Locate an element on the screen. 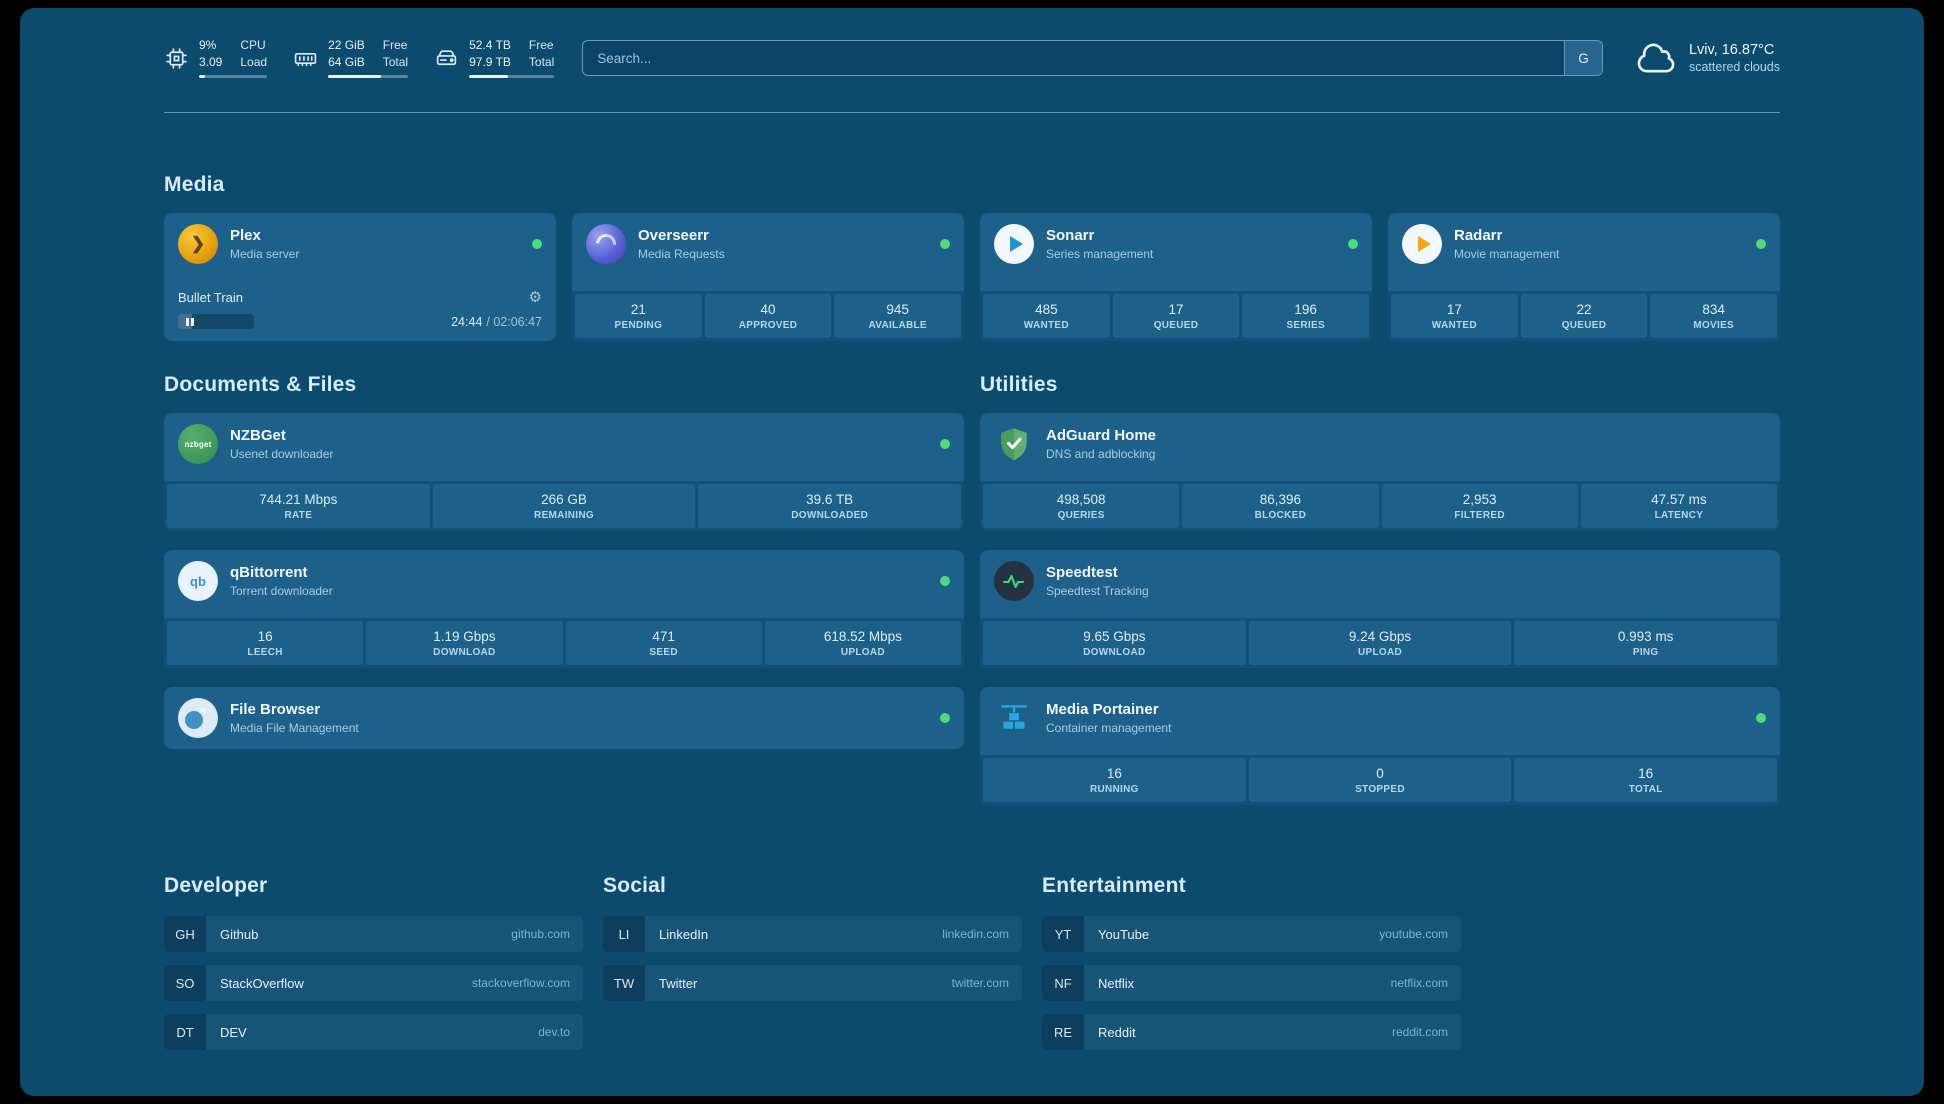 This screenshot has width=1944, height=1104. now-playing-widget: Bullet Train ⚙ 24:44/ 02:06:47 is located at coordinates (360, 314).